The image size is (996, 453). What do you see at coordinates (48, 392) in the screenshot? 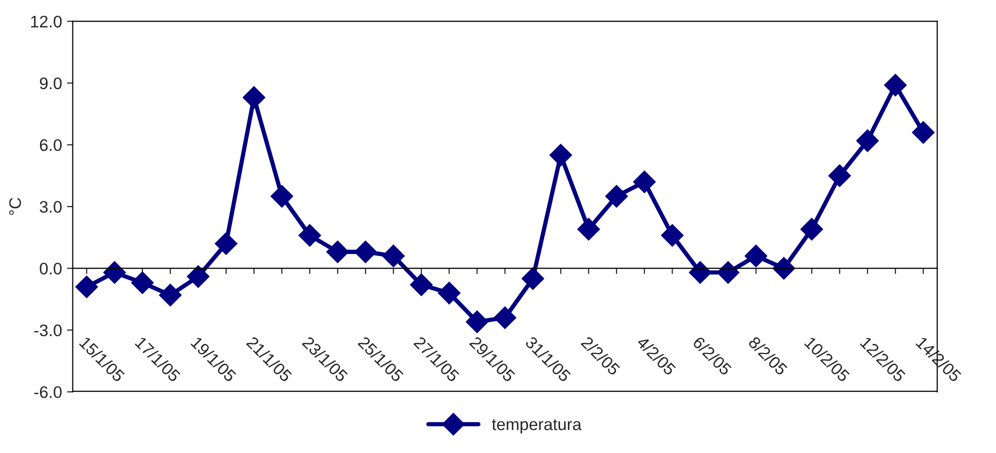
I see `y-tick-label: -6.0` at bounding box center [48, 392].